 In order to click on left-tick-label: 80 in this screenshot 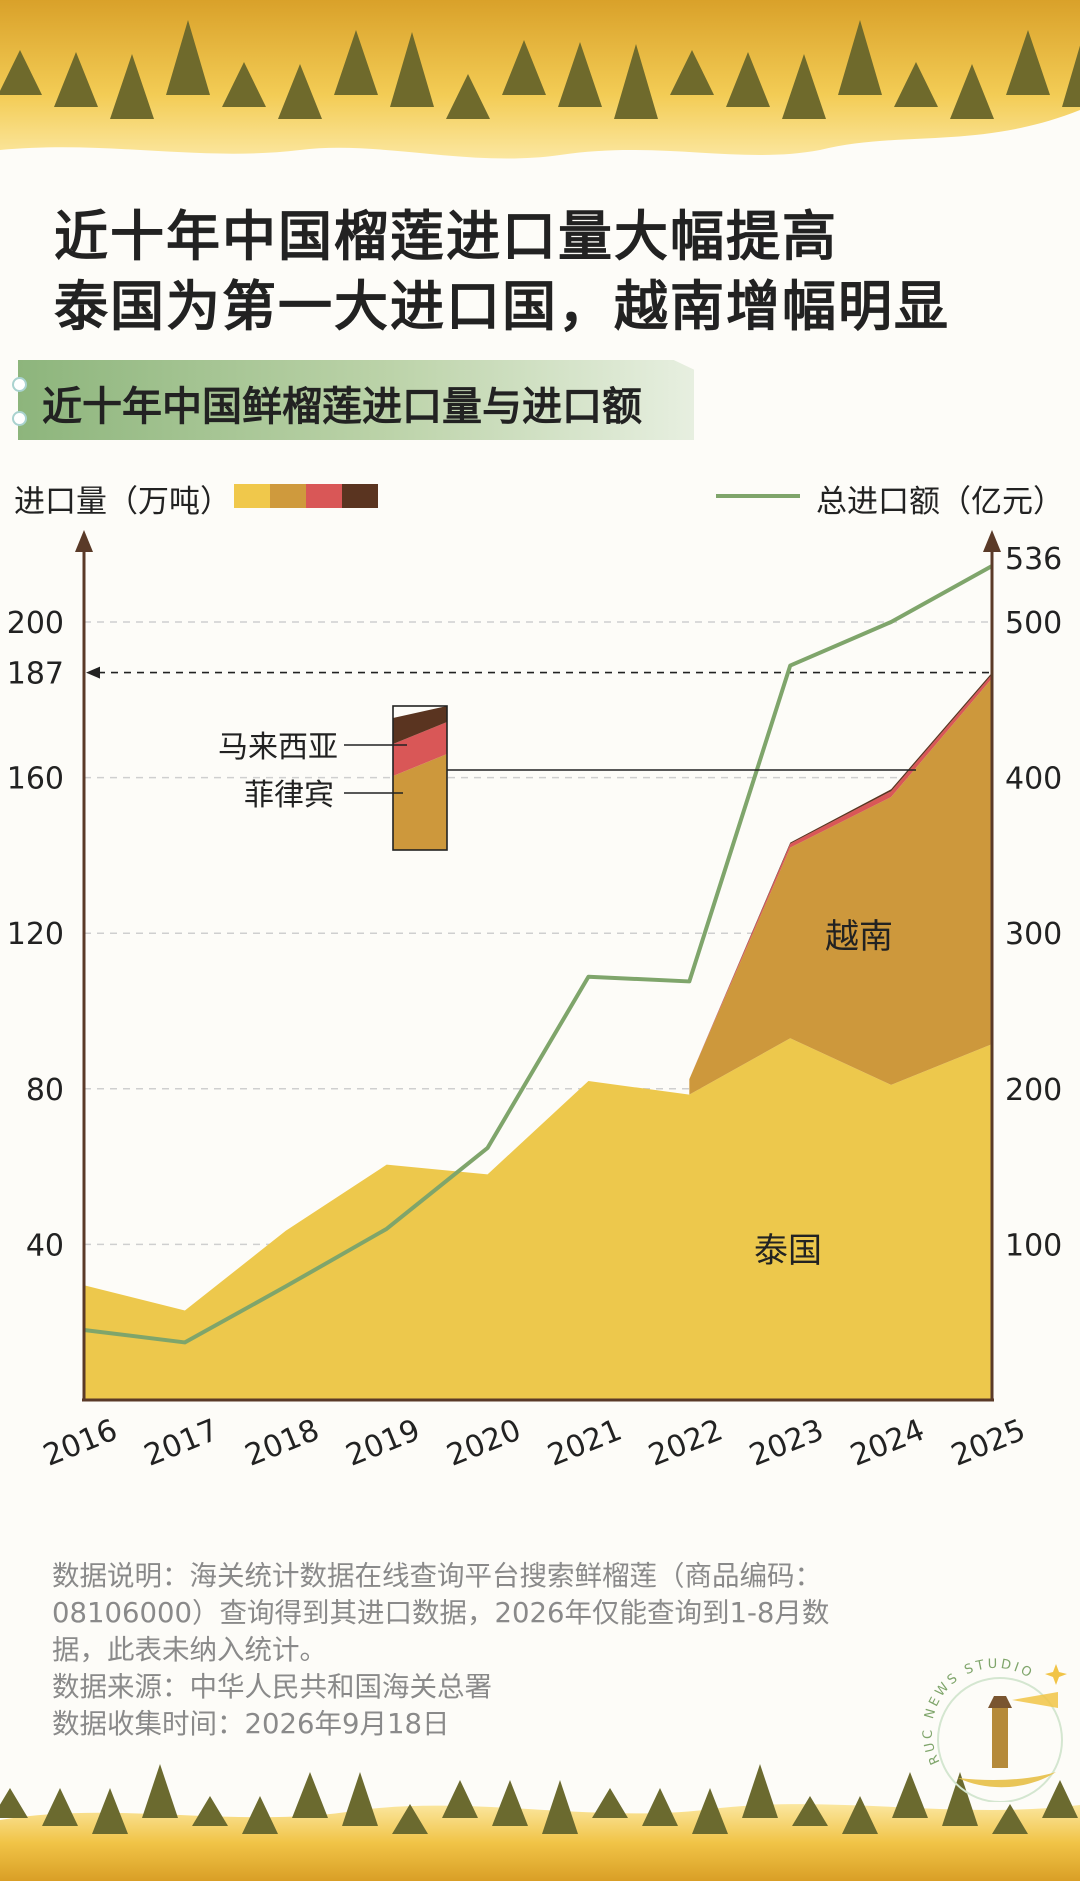, I will do `click(45, 1090)`.